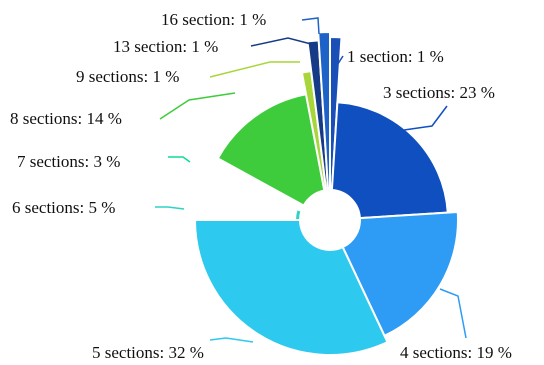 This screenshot has height=365, width=544. What do you see at coordinates (68, 161) in the screenshot?
I see `slice-label-7-sections: 7 sections: 3 %` at bounding box center [68, 161].